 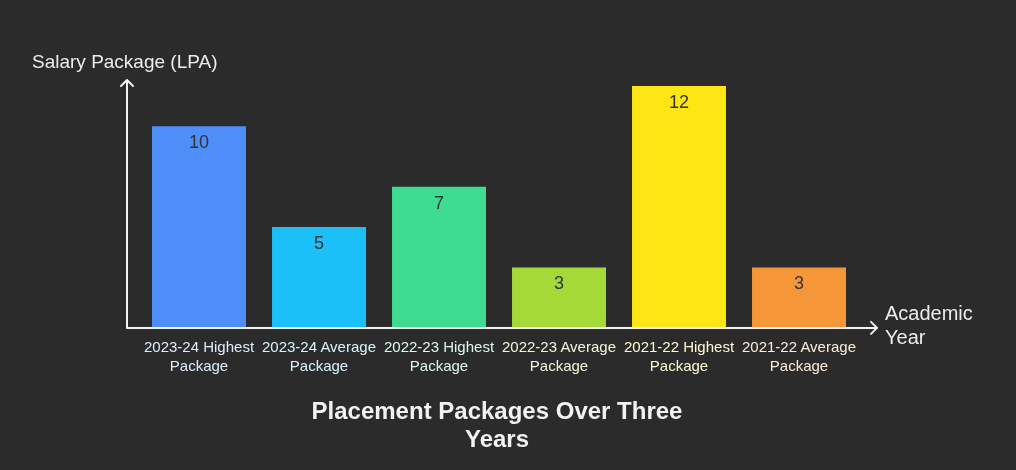 What do you see at coordinates (199, 355) in the screenshot?
I see `x-tick-label: 2023-24 Highest Package` at bounding box center [199, 355].